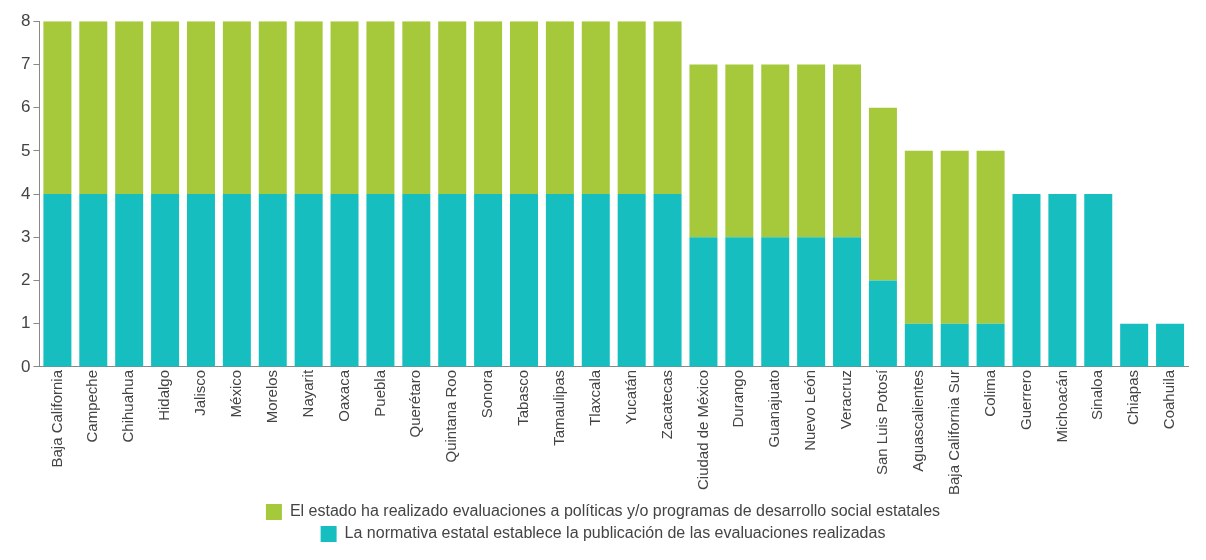 This screenshot has width=1206, height=560. I want to click on x-tick-label: Yucatán, so click(630, 397).